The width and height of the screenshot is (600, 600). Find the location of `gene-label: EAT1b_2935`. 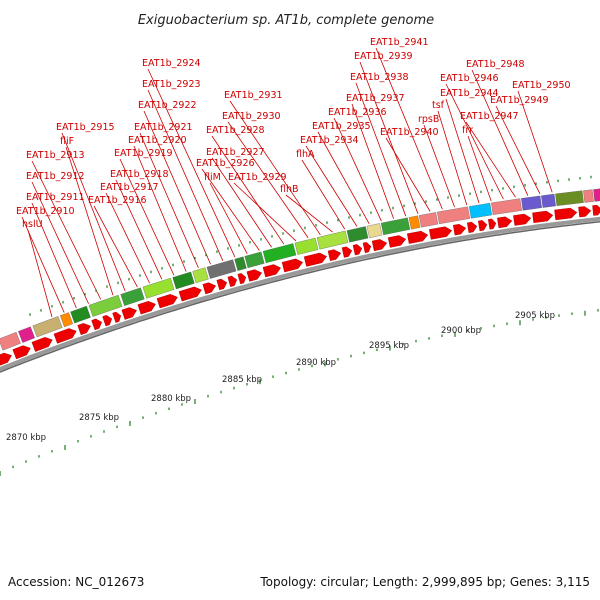

gene-label: EAT1b_2935 is located at coordinates (341, 126).